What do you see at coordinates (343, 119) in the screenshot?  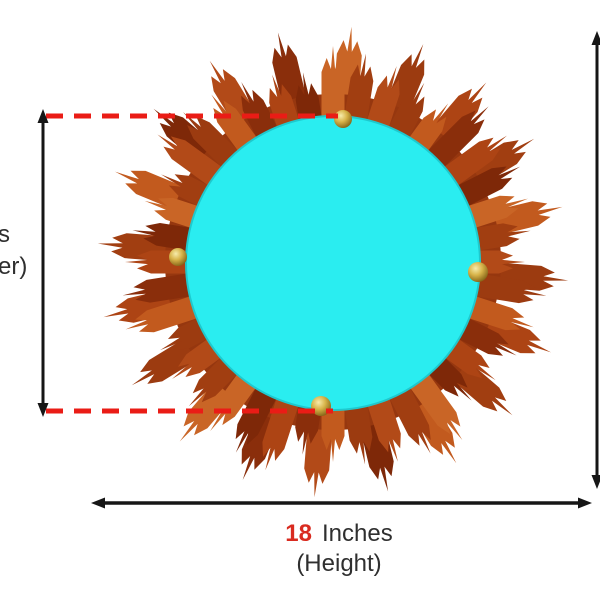 I see `brass-knob-top` at bounding box center [343, 119].